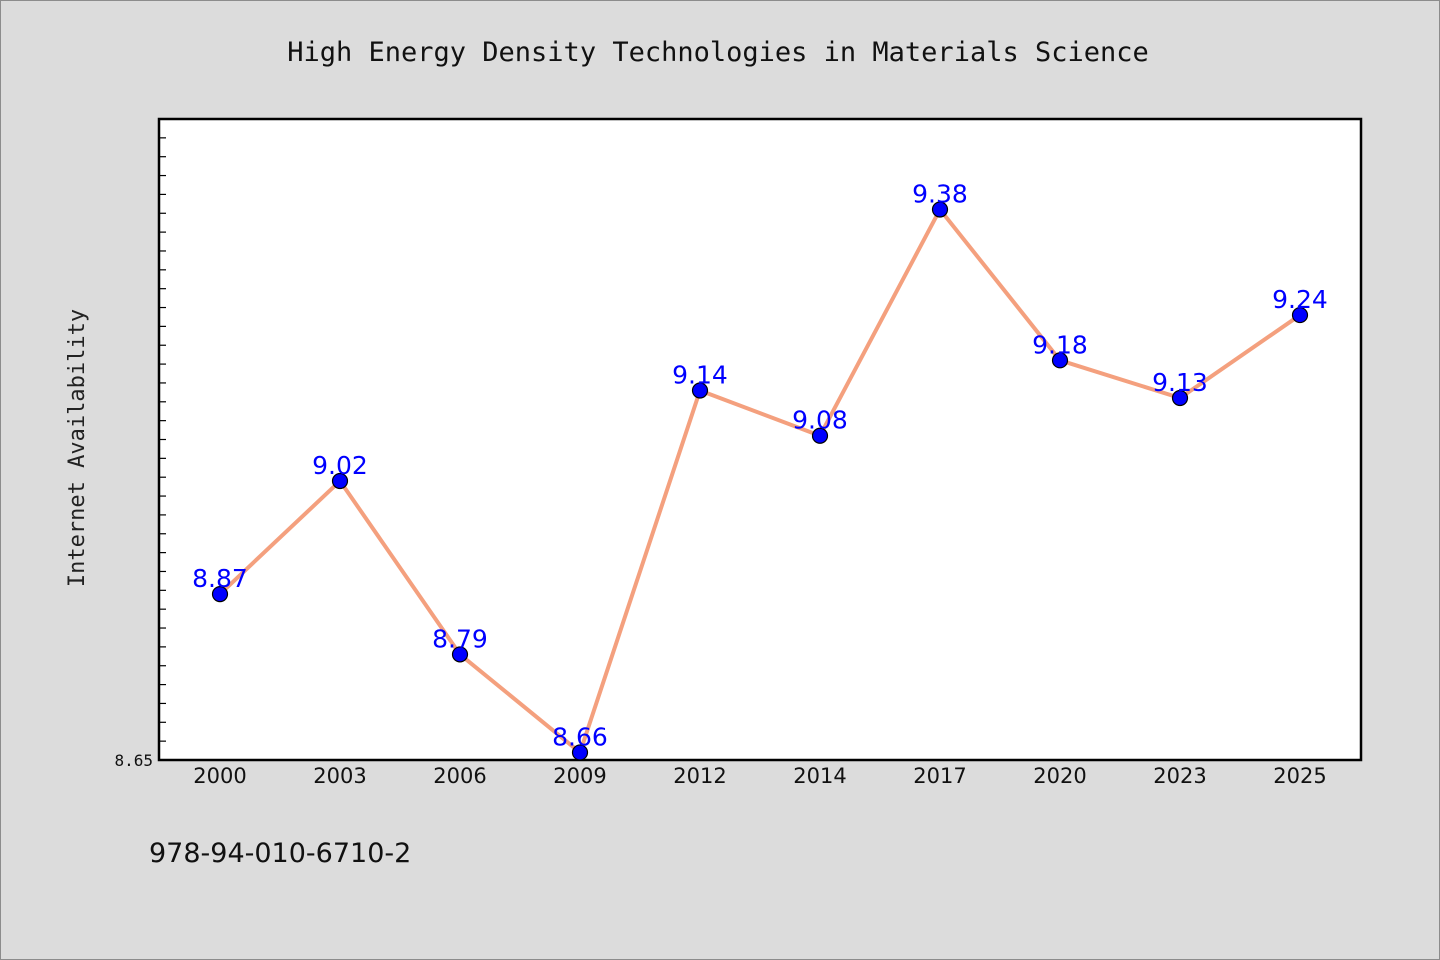 This screenshot has width=1440, height=960. What do you see at coordinates (1060, 344) in the screenshot?
I see `data-label: 9.18` at bounding box center [1060, 344].